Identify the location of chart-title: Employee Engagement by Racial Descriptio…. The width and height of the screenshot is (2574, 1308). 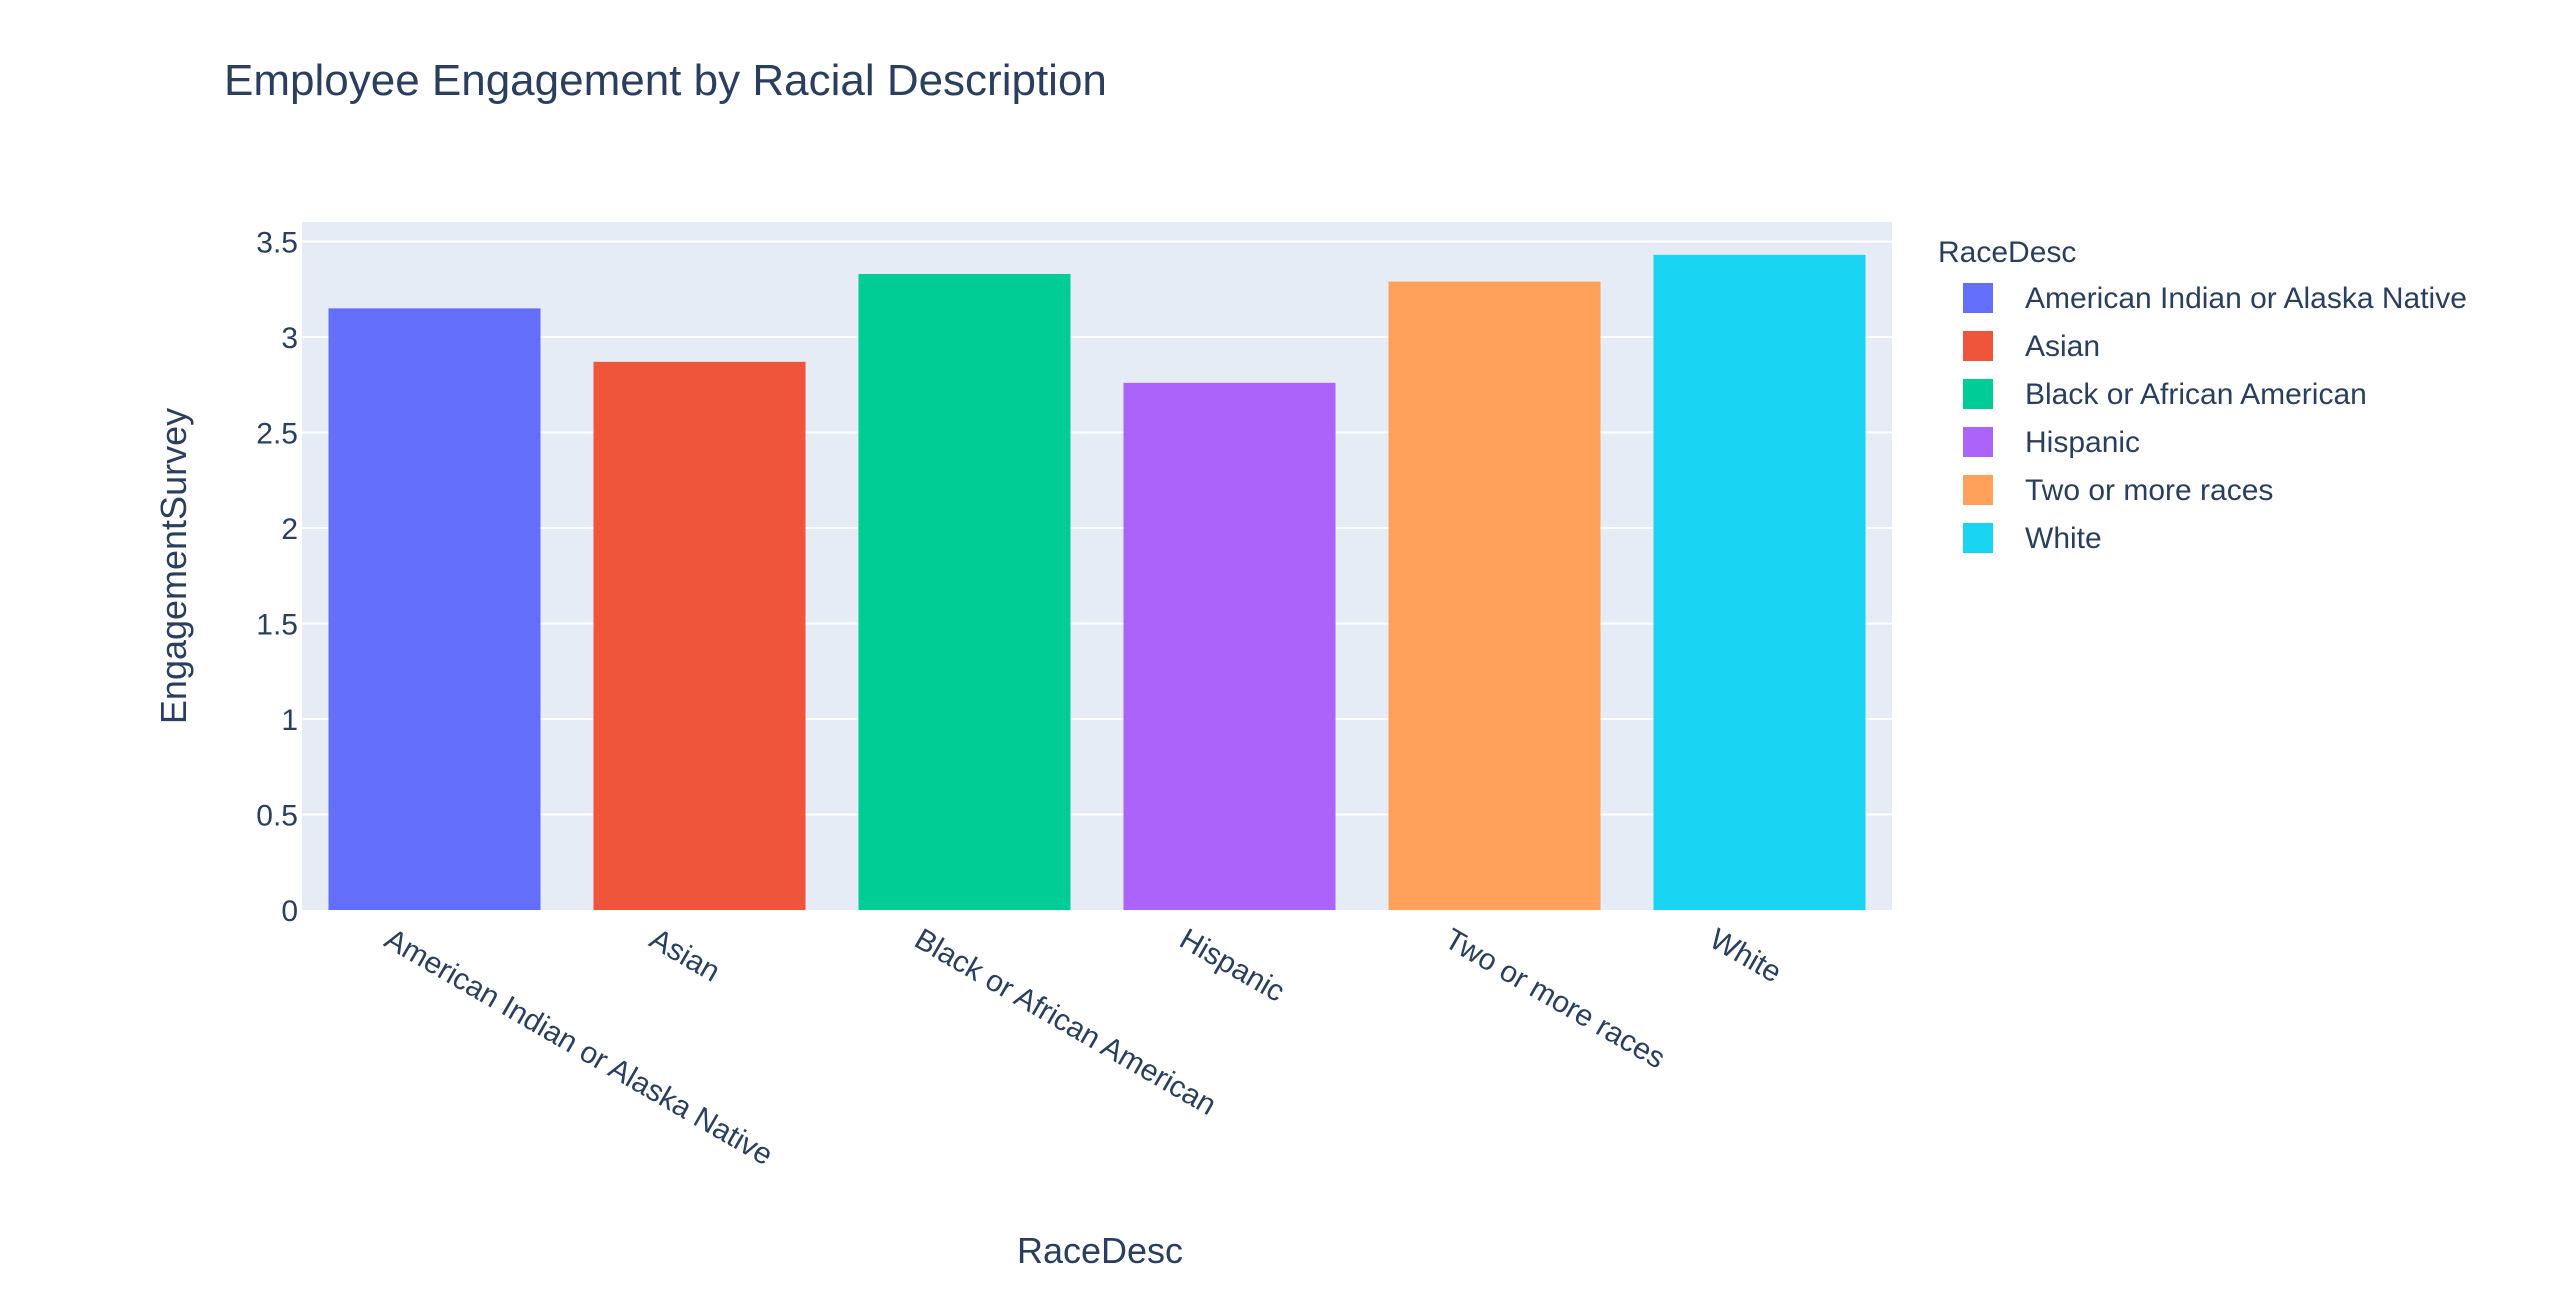
(665, 80).